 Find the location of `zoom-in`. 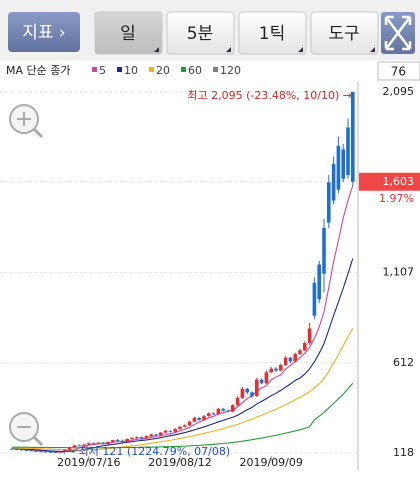

zoom-in is located at coordinates (26, 121).